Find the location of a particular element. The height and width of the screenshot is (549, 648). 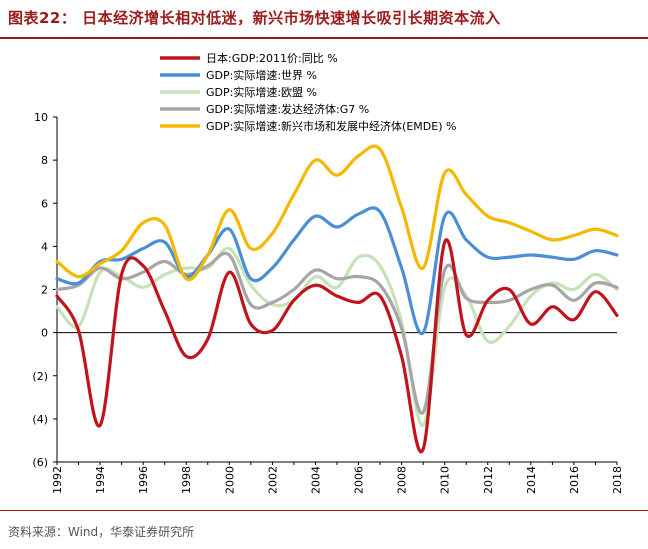

x-tick-label: 2000 is located at coordinates (229, 480).